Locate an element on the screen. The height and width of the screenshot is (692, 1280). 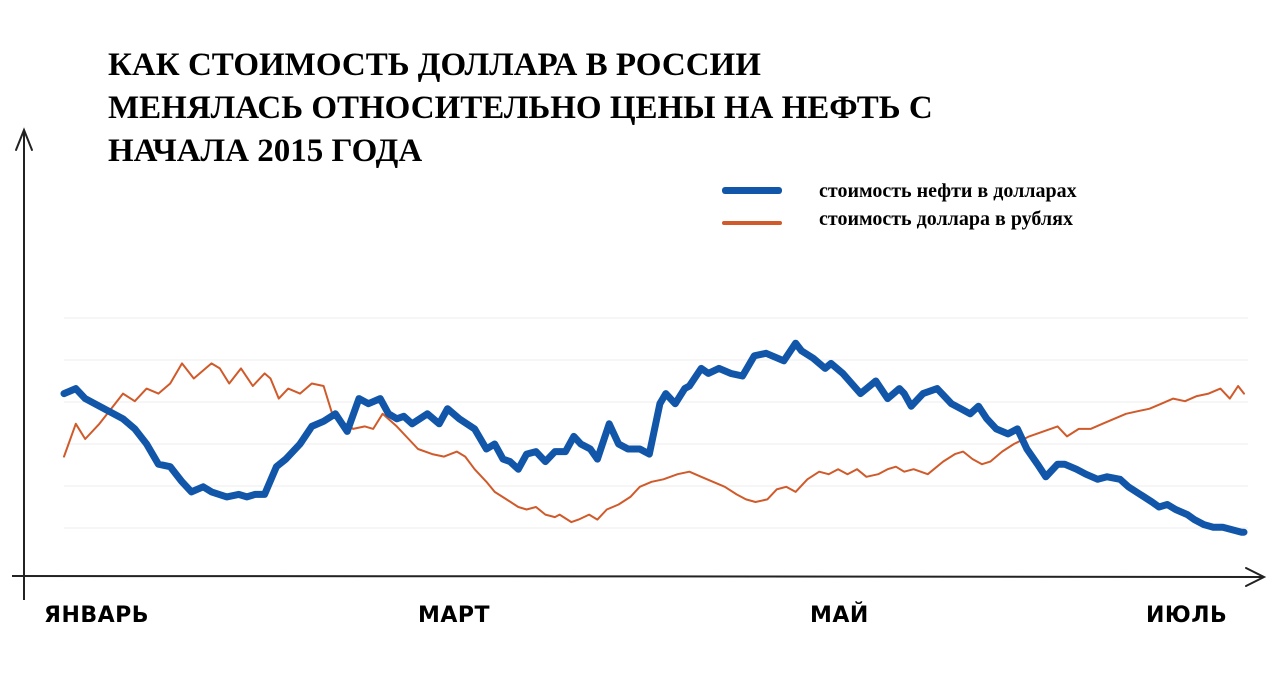
x-axis is located at coordinates (637, 576).